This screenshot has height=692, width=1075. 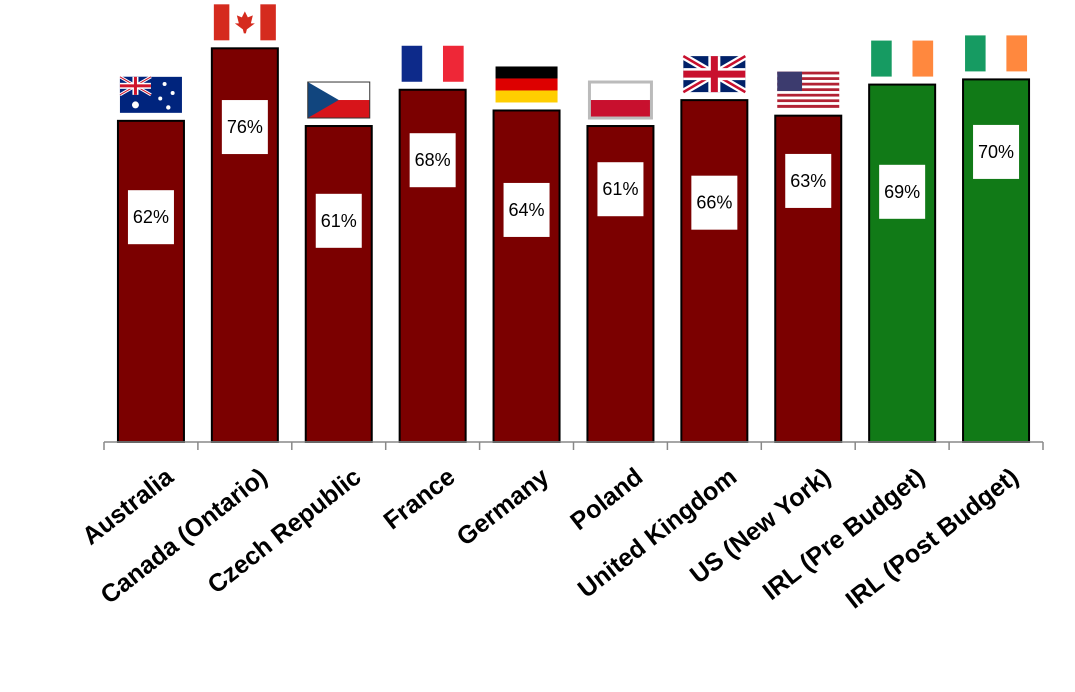 I want to click on data-label-text: 70%, so click(x=996, y=152).